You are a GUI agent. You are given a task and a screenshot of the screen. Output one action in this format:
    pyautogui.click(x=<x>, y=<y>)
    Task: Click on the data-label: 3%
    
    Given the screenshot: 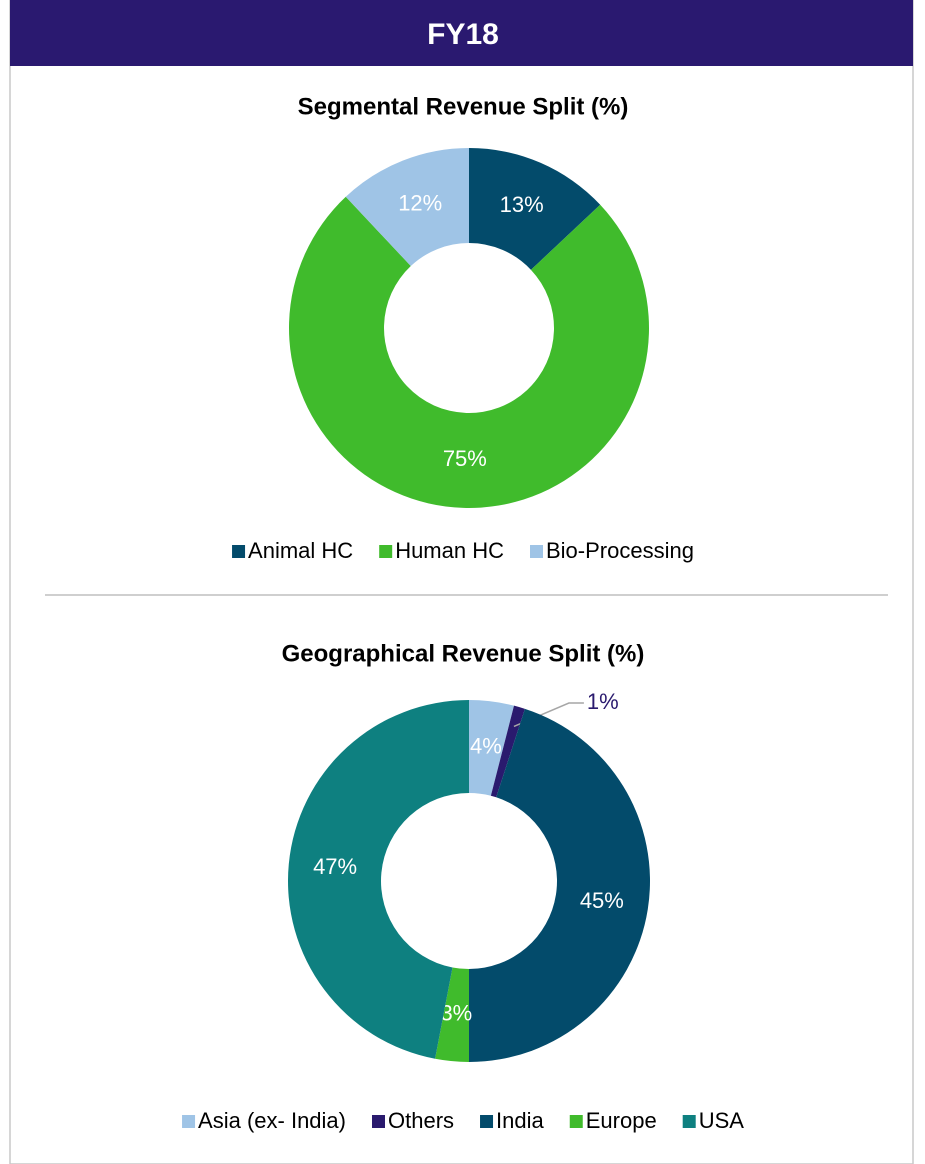 What is the action you would take?
    pyautogui.click(x=456, y=1013)
    